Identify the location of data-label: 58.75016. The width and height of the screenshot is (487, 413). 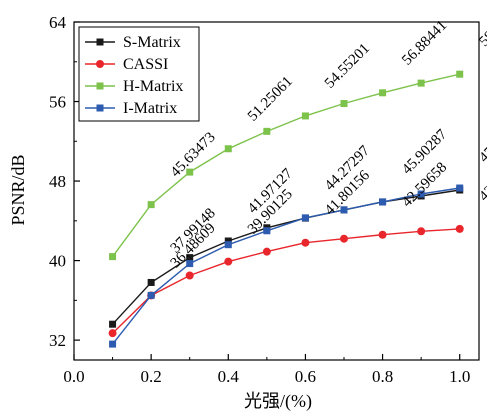
(481, 25).